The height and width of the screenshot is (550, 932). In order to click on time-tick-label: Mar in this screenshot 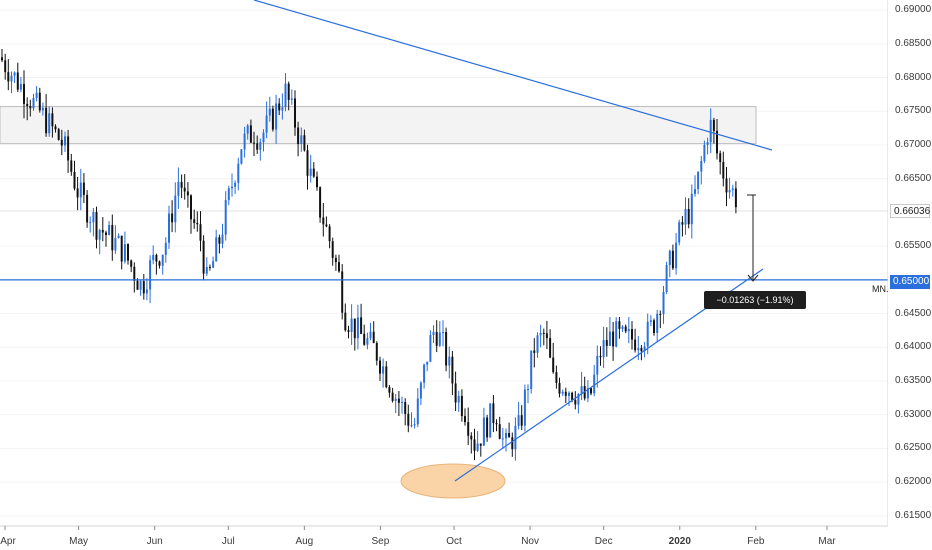, I will do `click(827, 541)`.